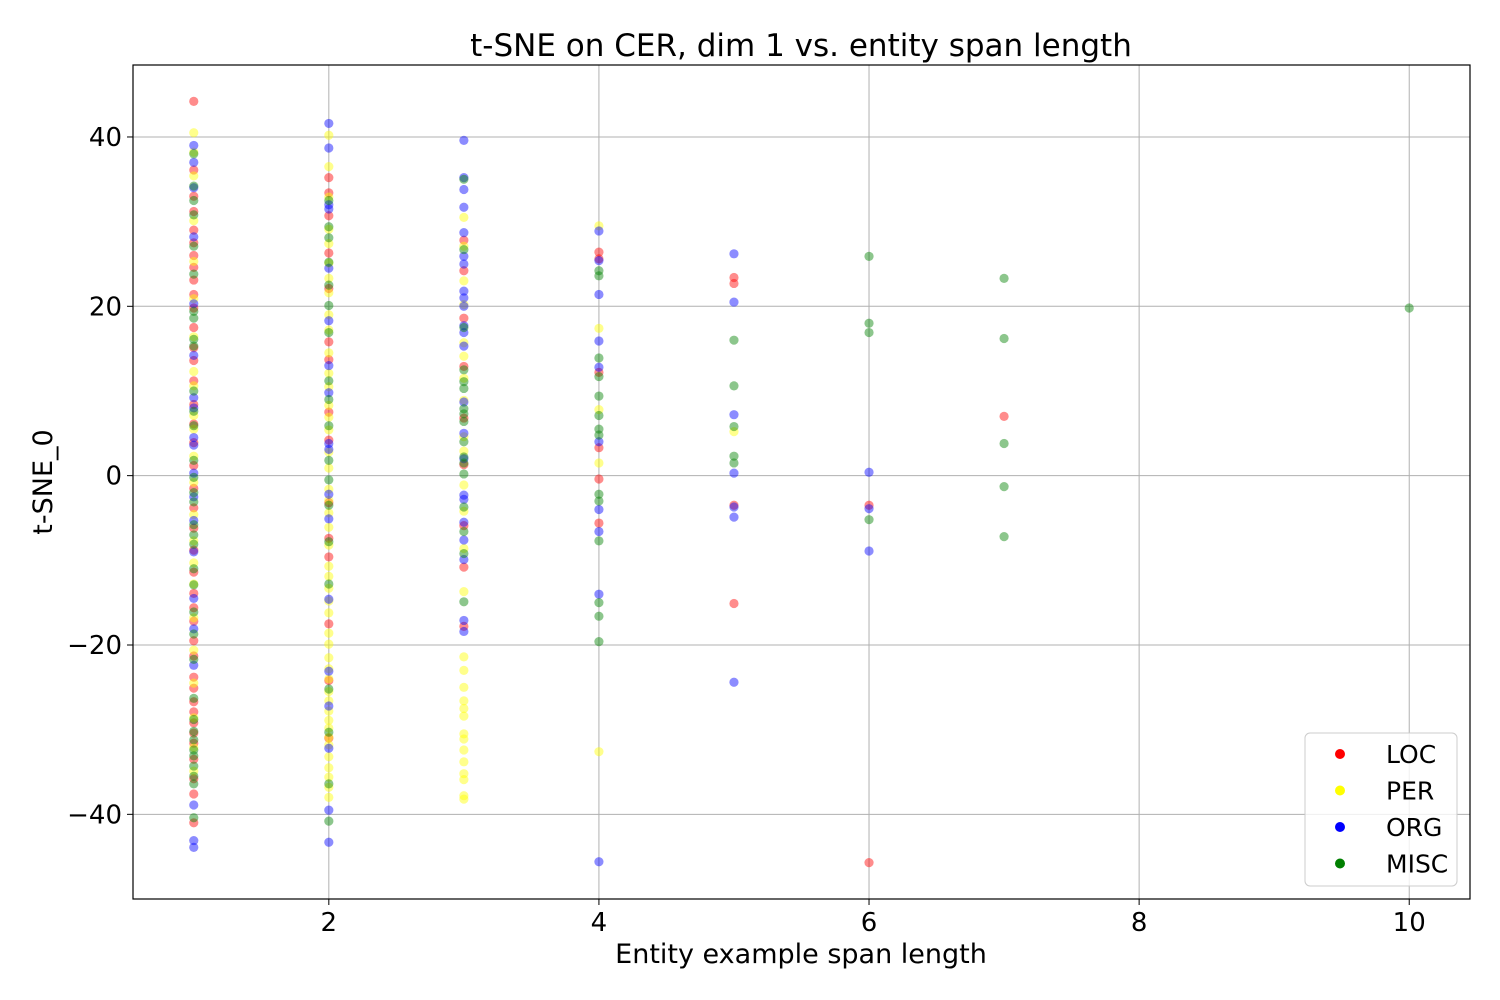  Describe the element at coordinates (105, 307) in the screenshot. I see `y-tick-label: 20` at that location.